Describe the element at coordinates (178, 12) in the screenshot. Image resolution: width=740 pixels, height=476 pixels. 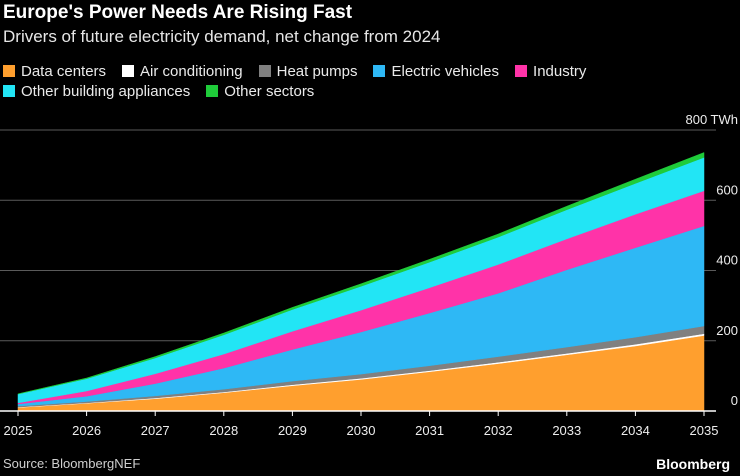
I see `chart-title: Europe's Power Needs Are Rising Fast` at that location.